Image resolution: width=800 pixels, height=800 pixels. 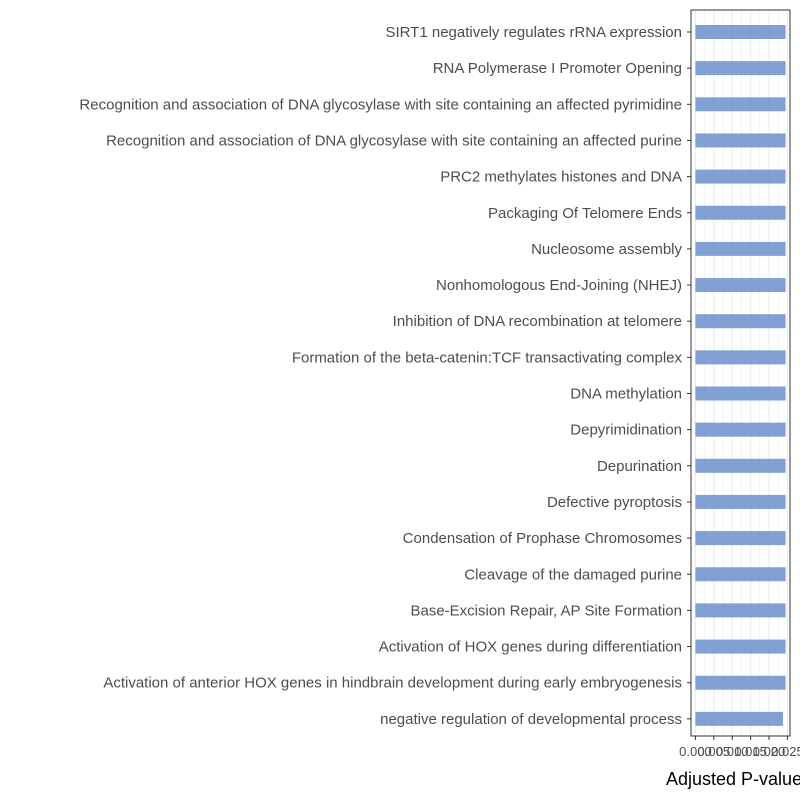 I want to click on category-label: Nonhomologous End-Joining (NHEJ), so click(x=559, y=285).